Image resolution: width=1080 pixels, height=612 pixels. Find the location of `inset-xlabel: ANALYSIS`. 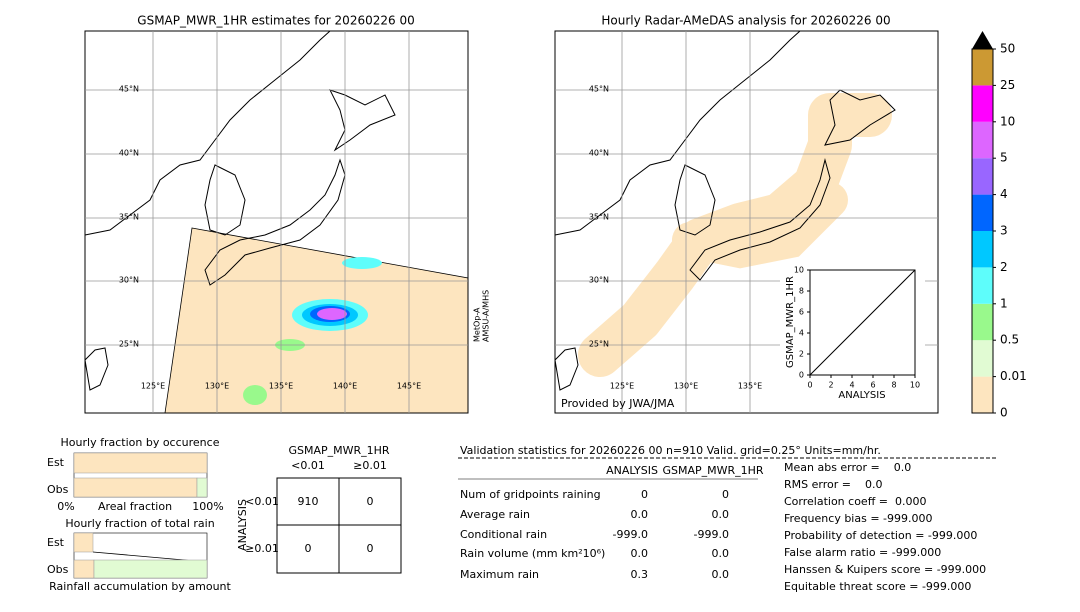

inset-xlabel: ANALYSIS is located at coordinates (861, 395).